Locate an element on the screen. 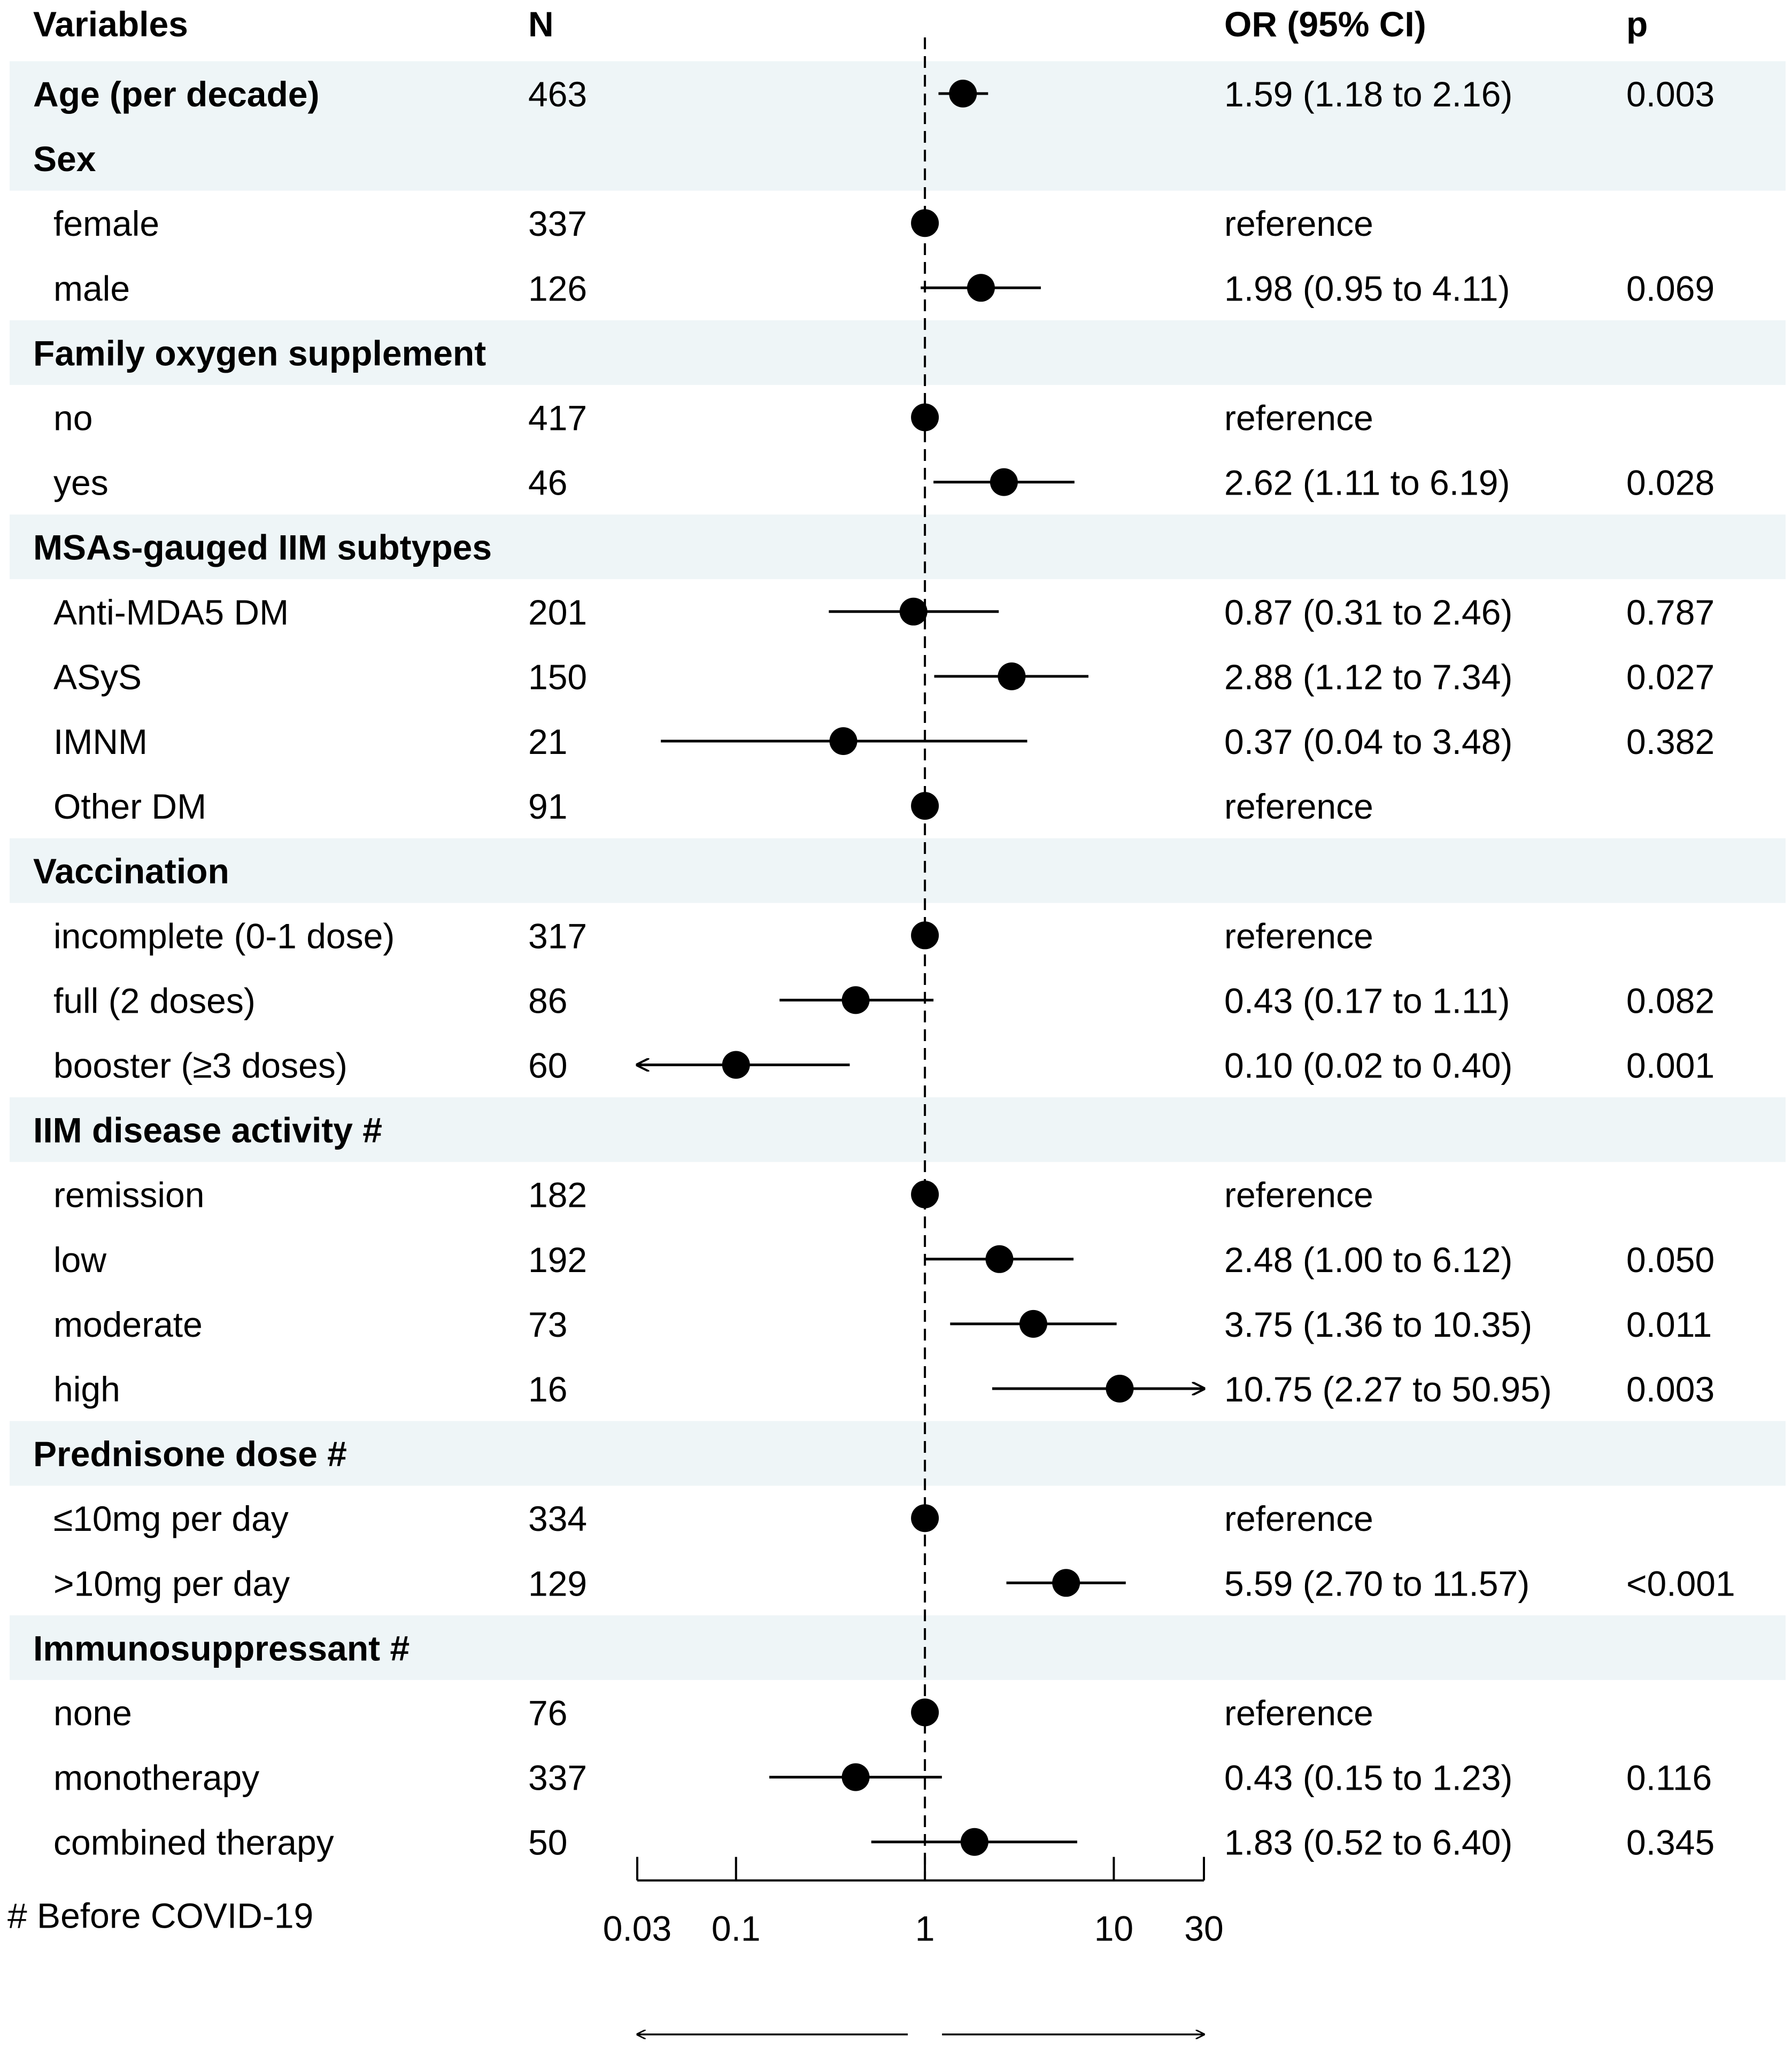 This screenshot has height=2049, width=1792. x-tick-label: 30 is located at coordinates (1203, 1928).